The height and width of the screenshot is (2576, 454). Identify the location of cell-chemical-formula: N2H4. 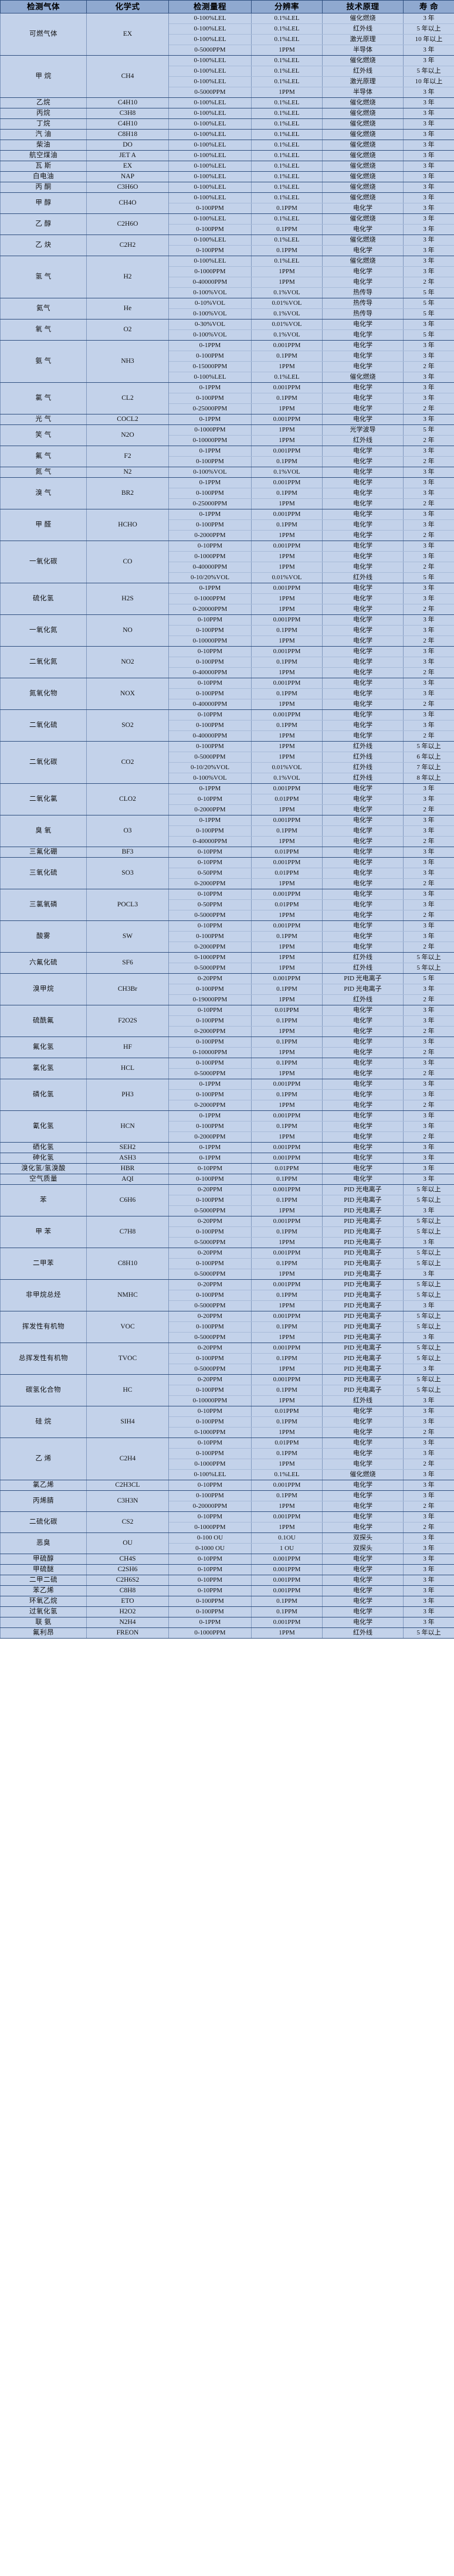
(127, 1623).